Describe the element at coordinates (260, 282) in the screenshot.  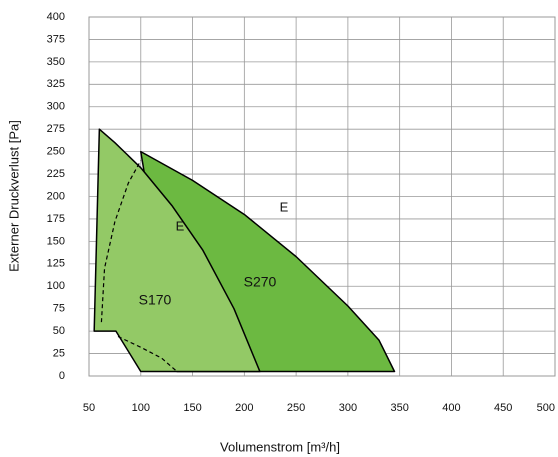
I see `series-label: S270` at that location.